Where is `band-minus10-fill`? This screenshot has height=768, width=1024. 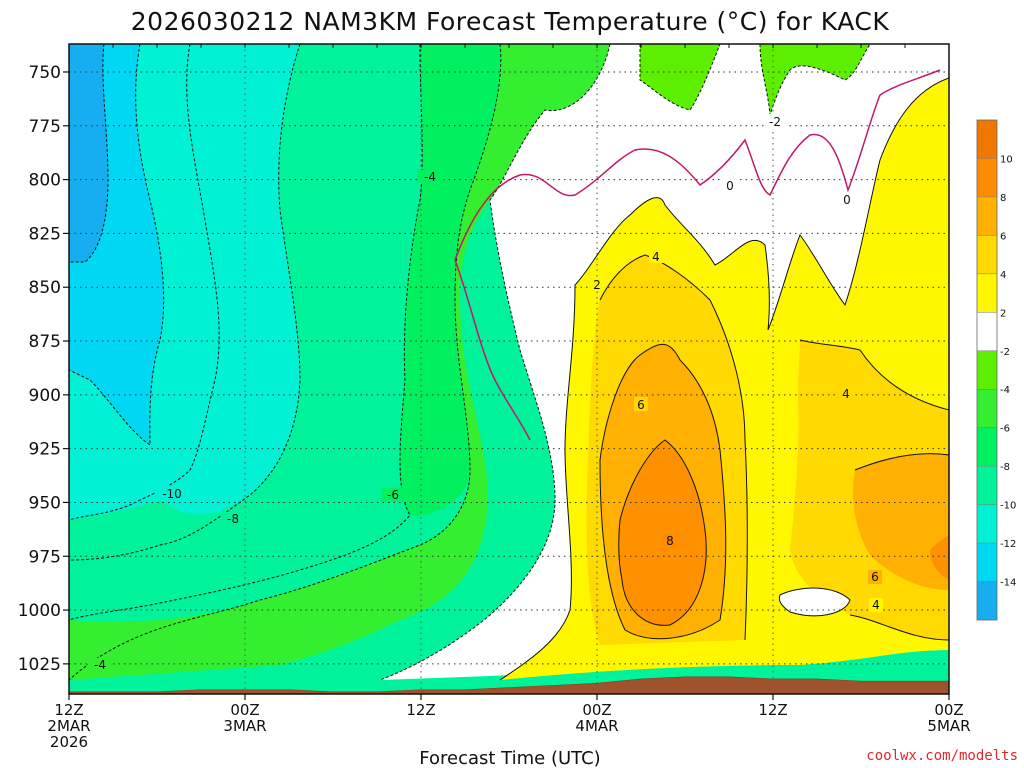 band-minus10-fill is located at coordinates (184, 282).